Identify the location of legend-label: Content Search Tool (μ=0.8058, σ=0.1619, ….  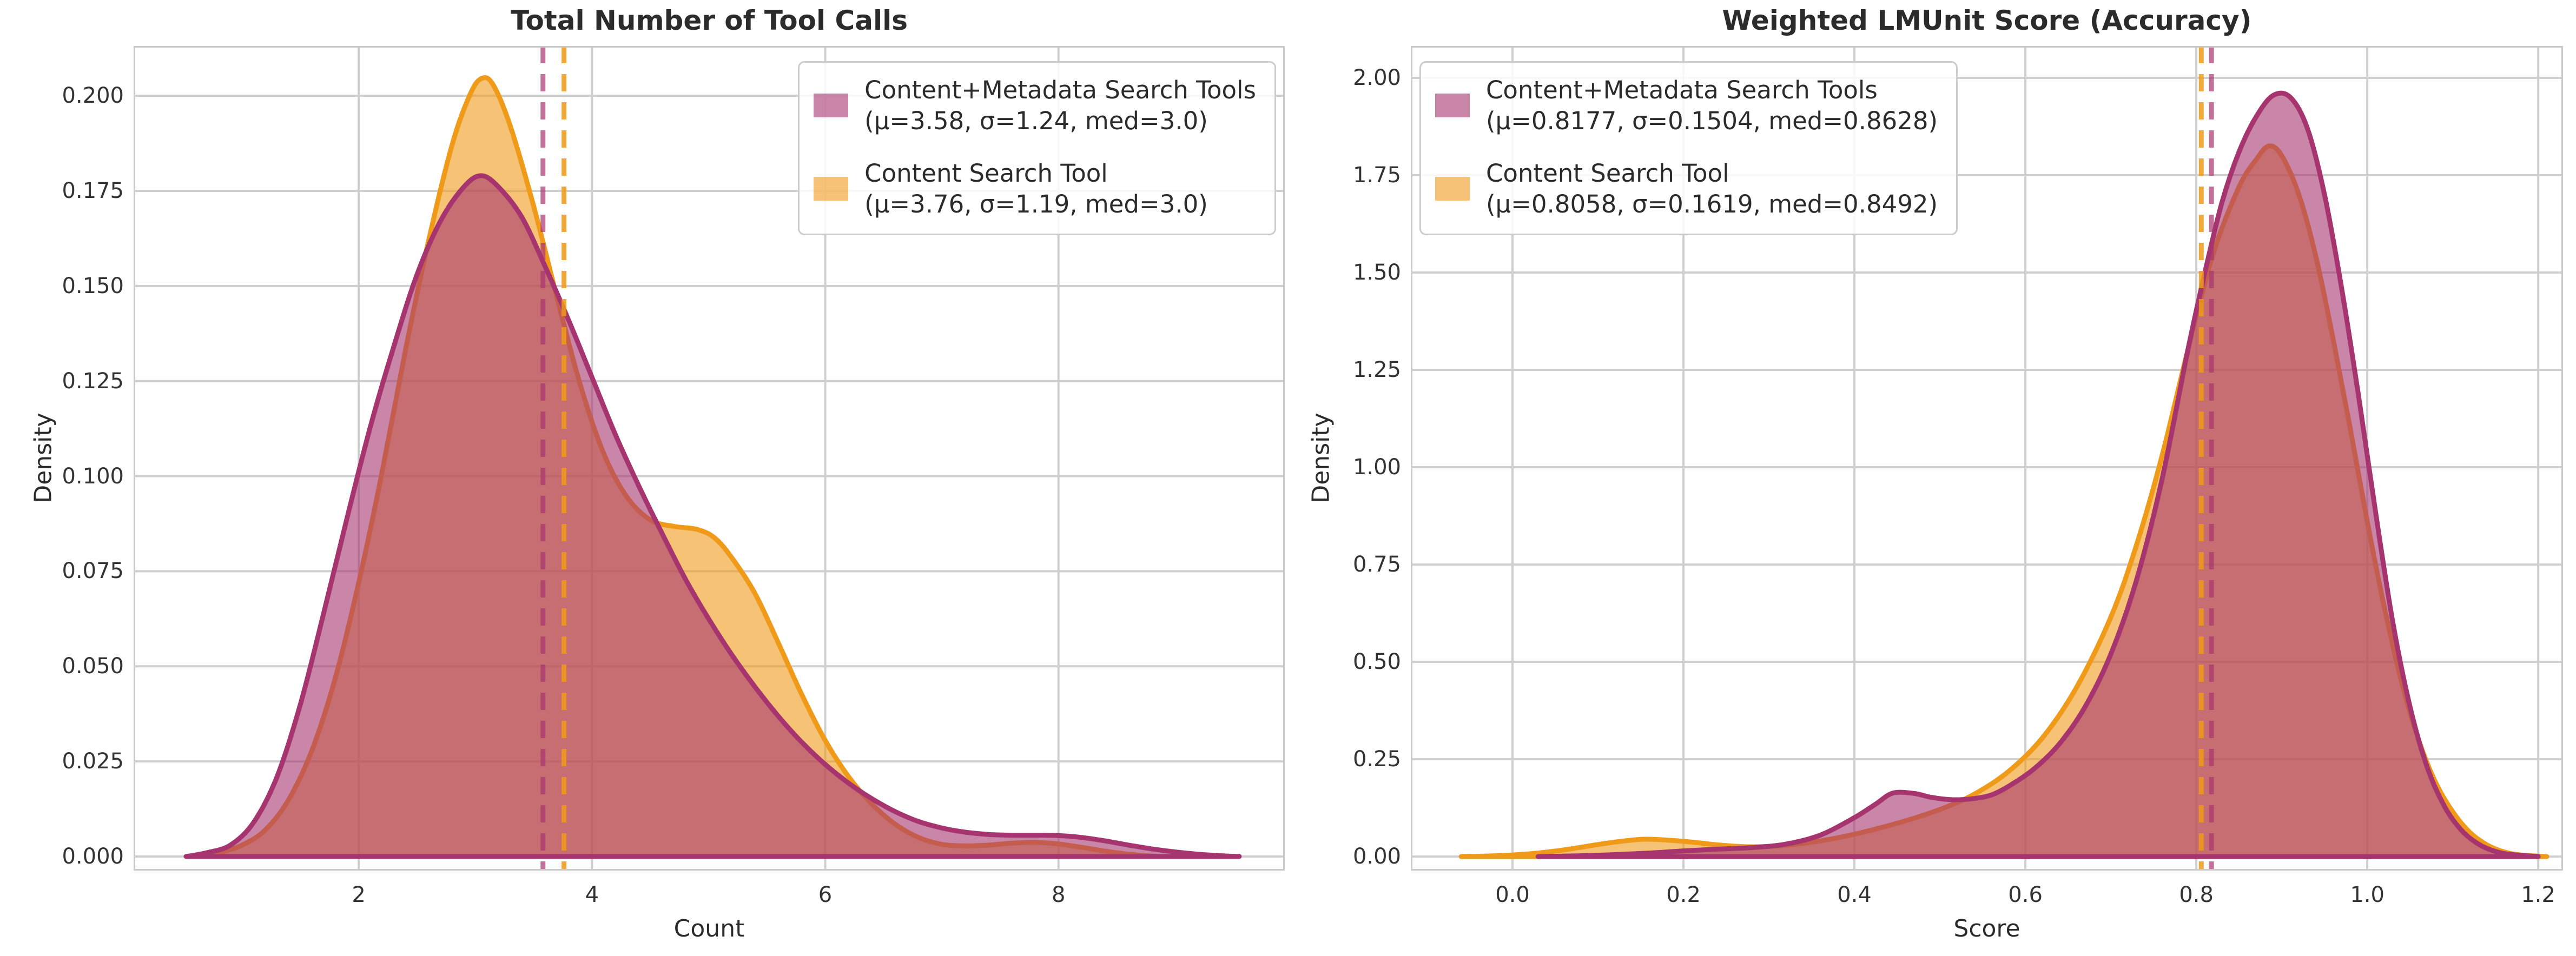
(1712, 189).